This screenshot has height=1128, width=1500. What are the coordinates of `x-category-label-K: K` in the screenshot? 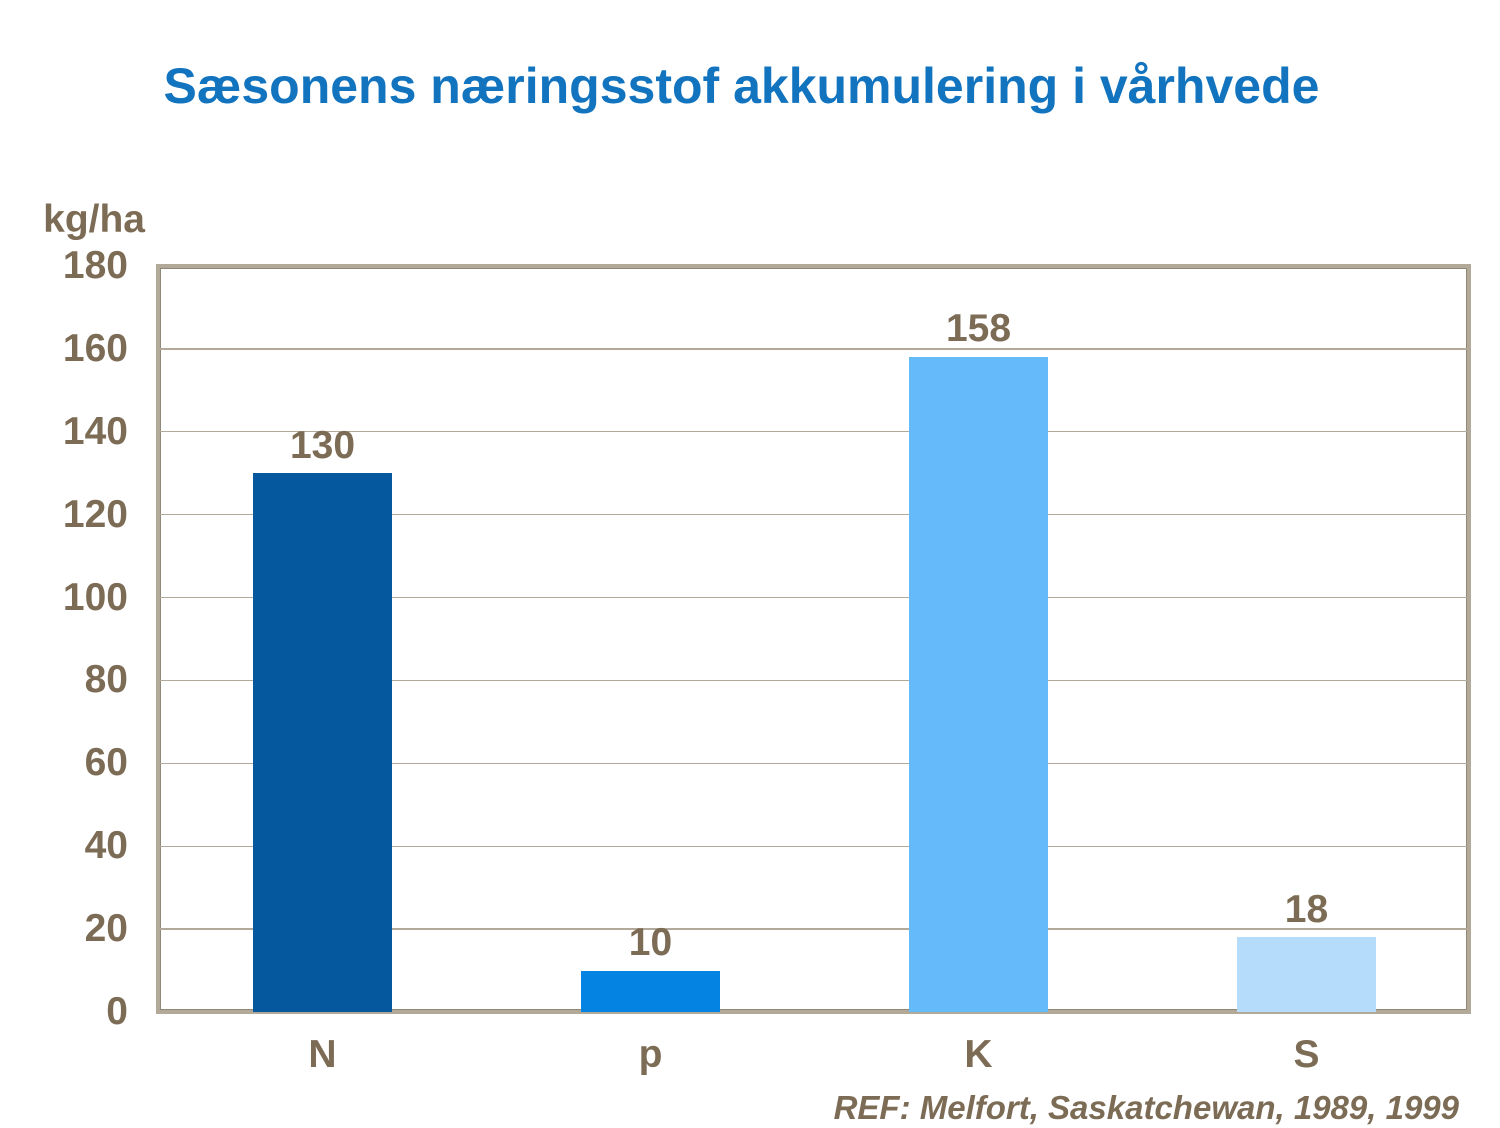 It's located at (978, 1054).